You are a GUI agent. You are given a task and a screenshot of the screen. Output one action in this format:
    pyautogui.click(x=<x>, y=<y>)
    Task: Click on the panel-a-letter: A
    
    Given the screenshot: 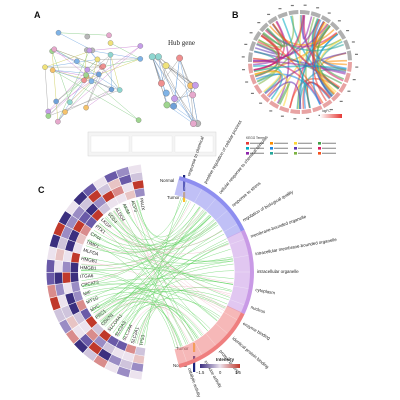 What is the action you would take?
    pyautogui.click(x=37, y=15)
    